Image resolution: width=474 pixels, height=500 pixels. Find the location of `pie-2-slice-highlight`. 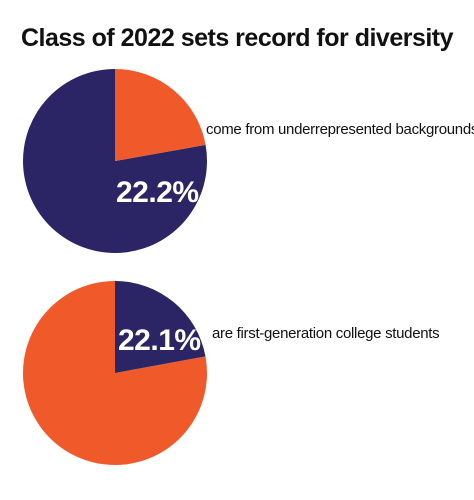

pie-2-slice-highlight is located at coordinates (160, 327).